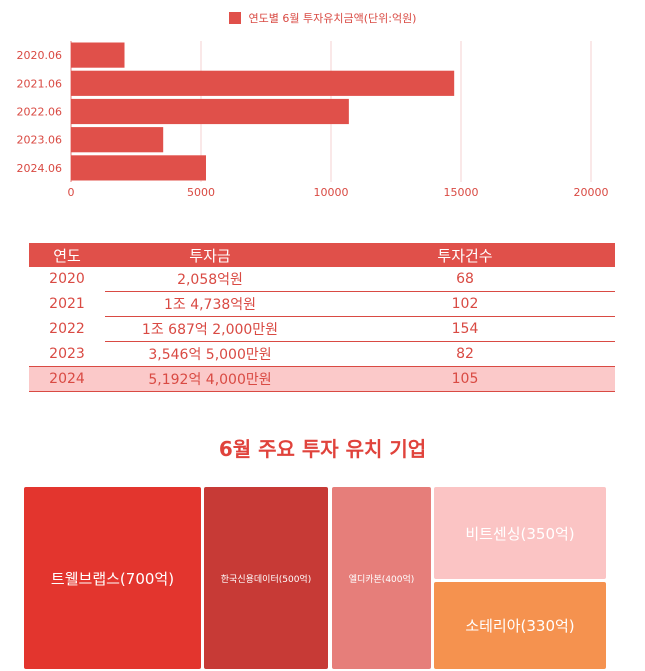 This screenshot has width=645, height=671. Describe the element at coordinates (210, 255) in the screenshot. I see `header-amount: 투자금` at that location.